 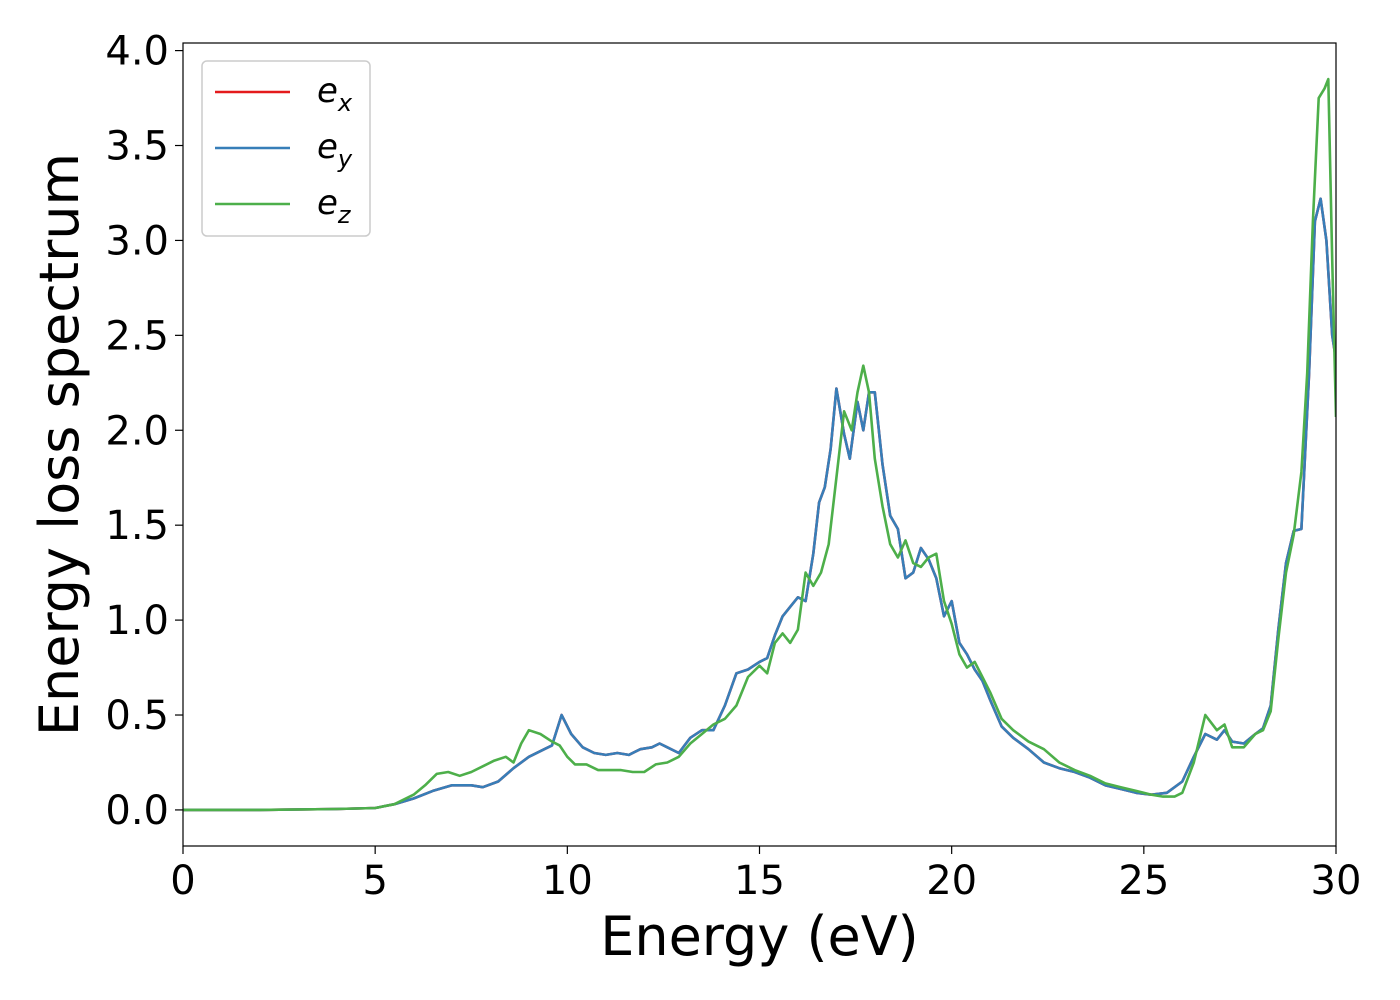 I want to click on y-tick-label: 1.0, so click(x=137, y=621).